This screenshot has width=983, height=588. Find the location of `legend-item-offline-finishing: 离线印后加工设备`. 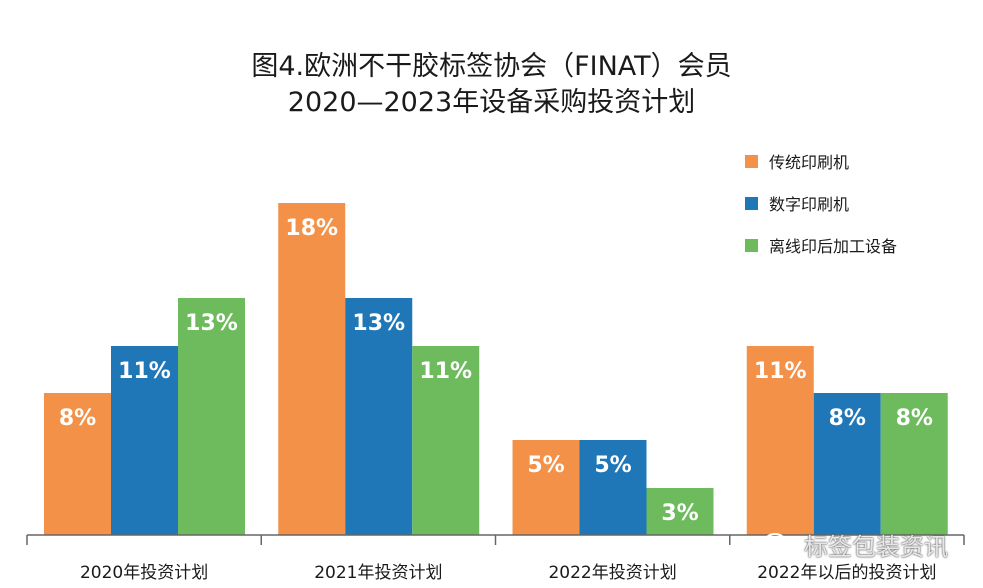

legend-item-offline-finishing: 离线印后加工设备 is located at coordinates (821, 245).